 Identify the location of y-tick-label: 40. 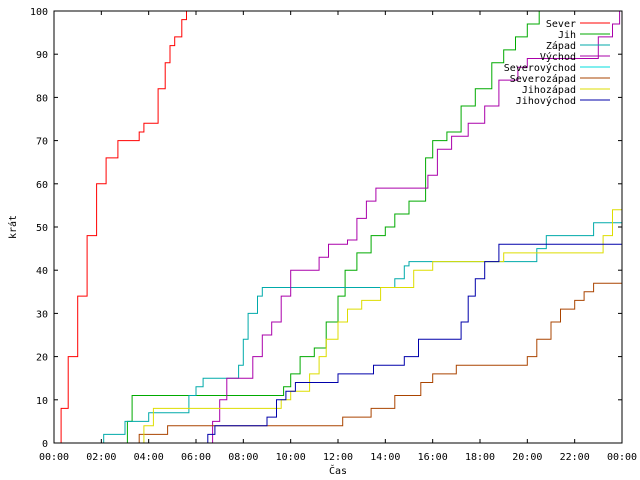
(42, 271).